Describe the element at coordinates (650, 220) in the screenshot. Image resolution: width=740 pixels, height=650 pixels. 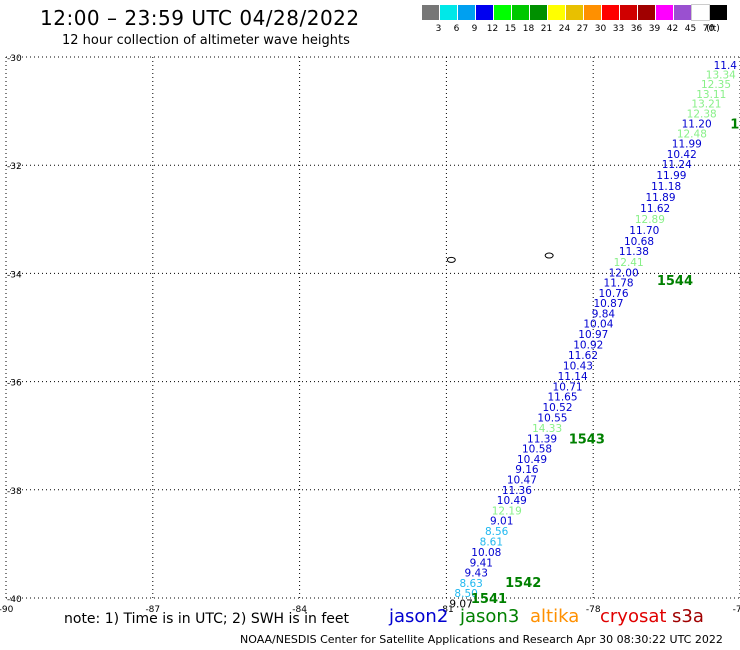
I see `swh-value: 12.89` at that location.